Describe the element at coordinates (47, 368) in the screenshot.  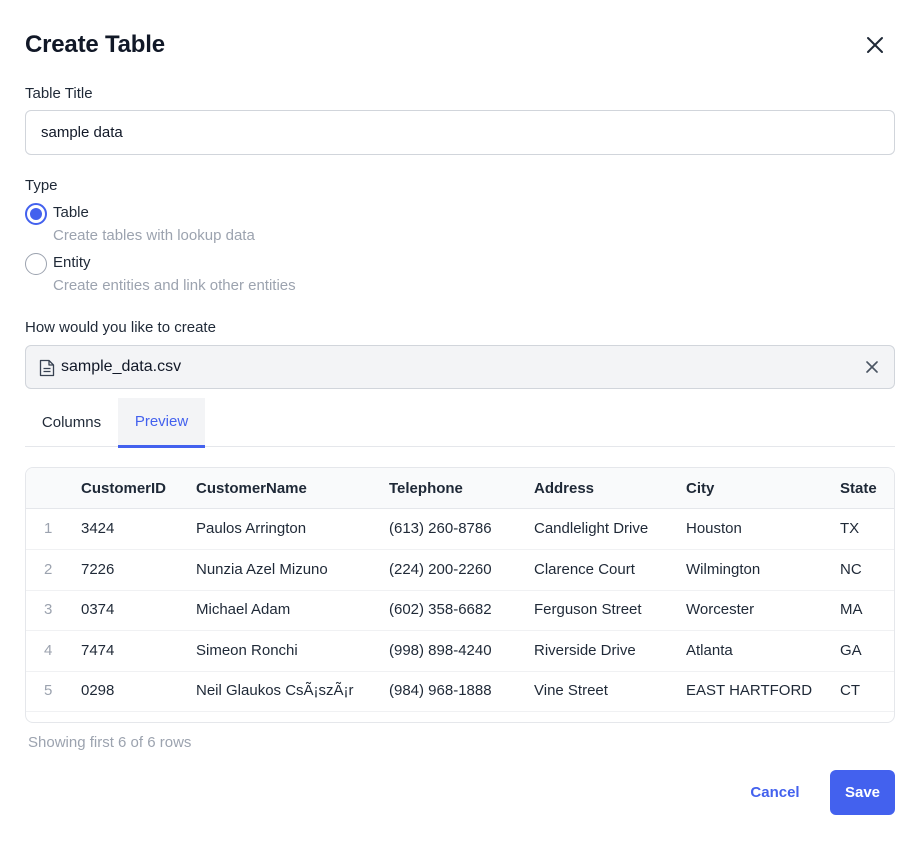
I see `file-icon` at that location.